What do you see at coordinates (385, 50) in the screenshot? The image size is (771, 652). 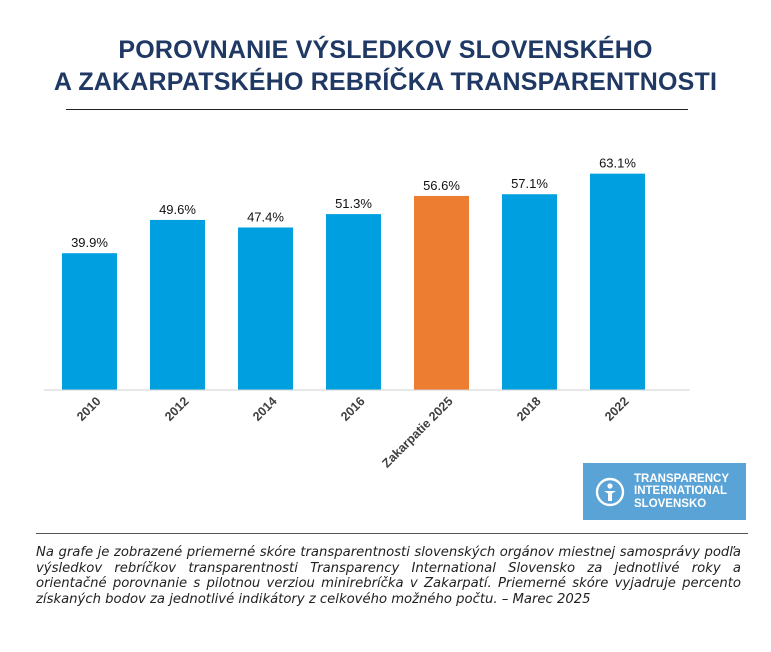 I see `page-title-line-1: POROVNANIE VÝSLEDKOV SLOVENSKÉHO` at bounding box center [385, 50].